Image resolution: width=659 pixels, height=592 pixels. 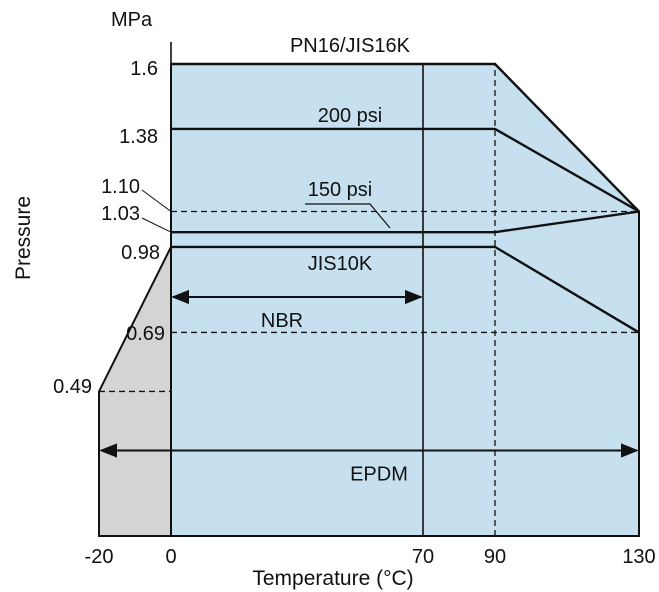 What do you see at coordinates (144, 69) in the screenshot?
I see `y-tick-label-1-6: 1.6` at bounding box center [144, 69].